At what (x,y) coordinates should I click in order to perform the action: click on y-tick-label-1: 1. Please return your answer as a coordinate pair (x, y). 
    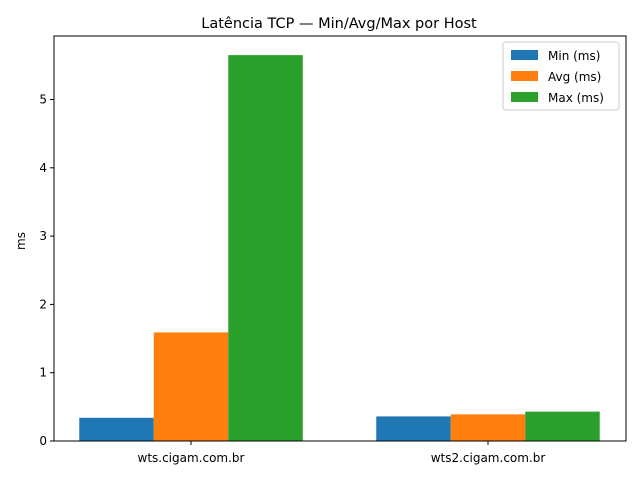
    Looking at the image, I should click on (43, 373).